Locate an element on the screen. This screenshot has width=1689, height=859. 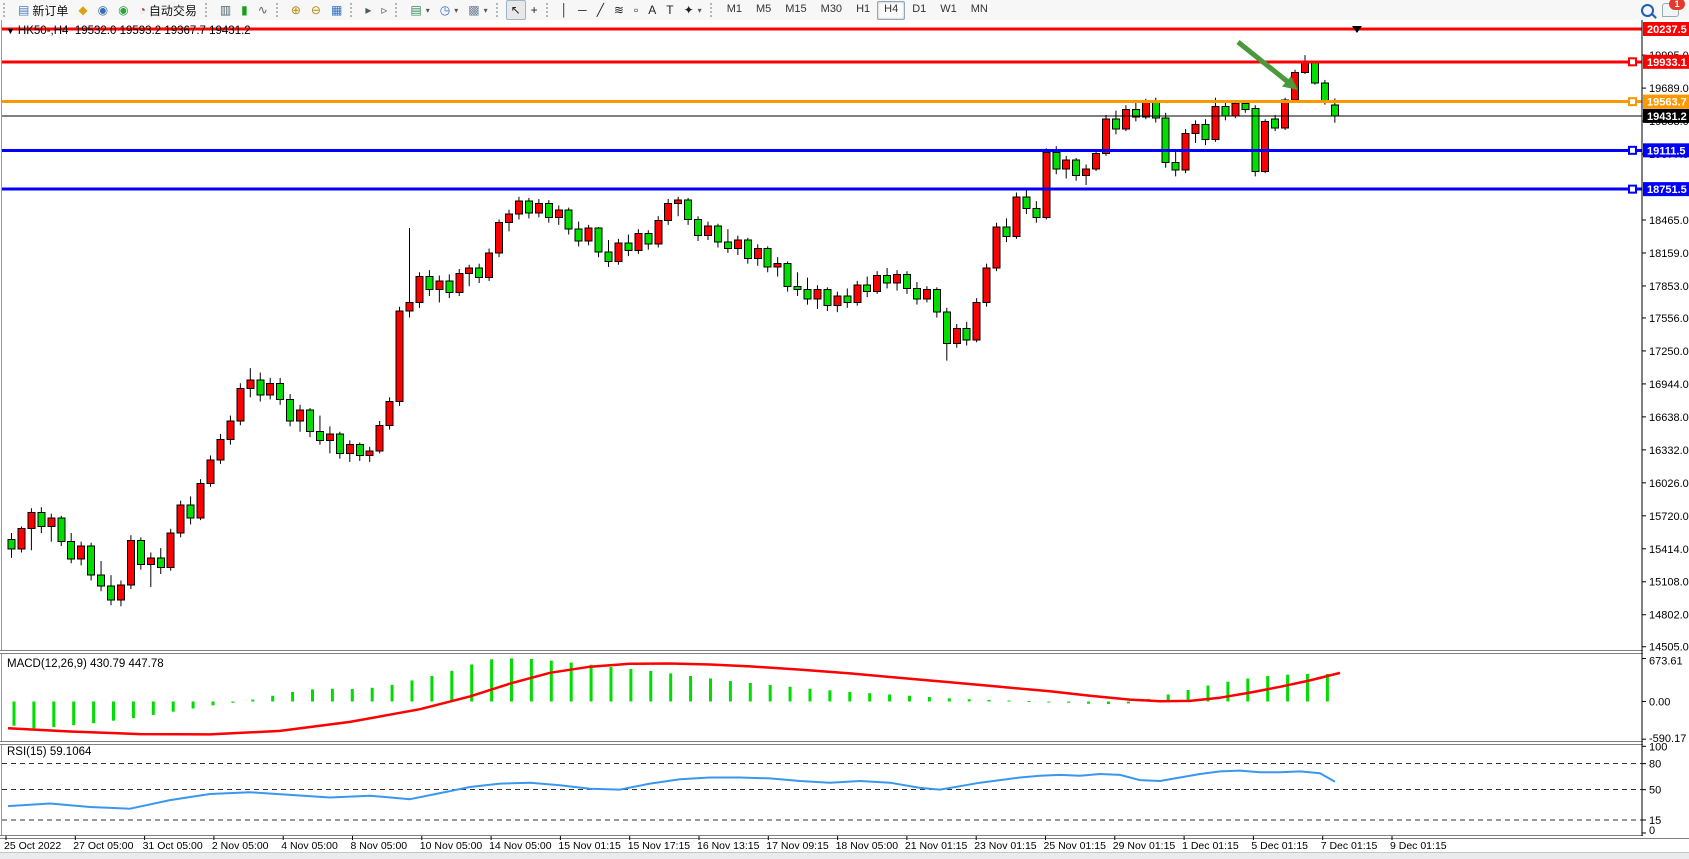
cursor-button: ↖ is located at coordinates (515, 10).